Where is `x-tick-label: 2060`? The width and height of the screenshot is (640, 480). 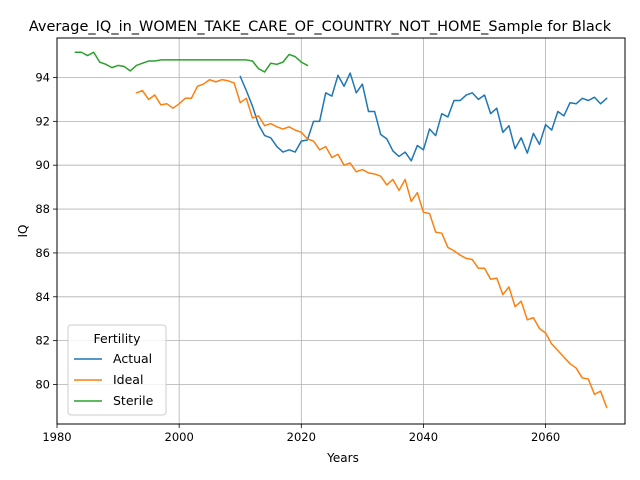 x-tick-label: 2060 is located at coordinates (545, 437).